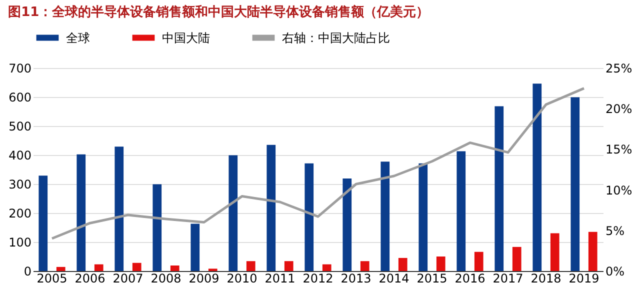 The height and width of the screenshot is (290, 640). What do you see at coordinates (394, 279) in the screenshot?
I see `x-tick-label: 2014` at bounding box center [394, 279].